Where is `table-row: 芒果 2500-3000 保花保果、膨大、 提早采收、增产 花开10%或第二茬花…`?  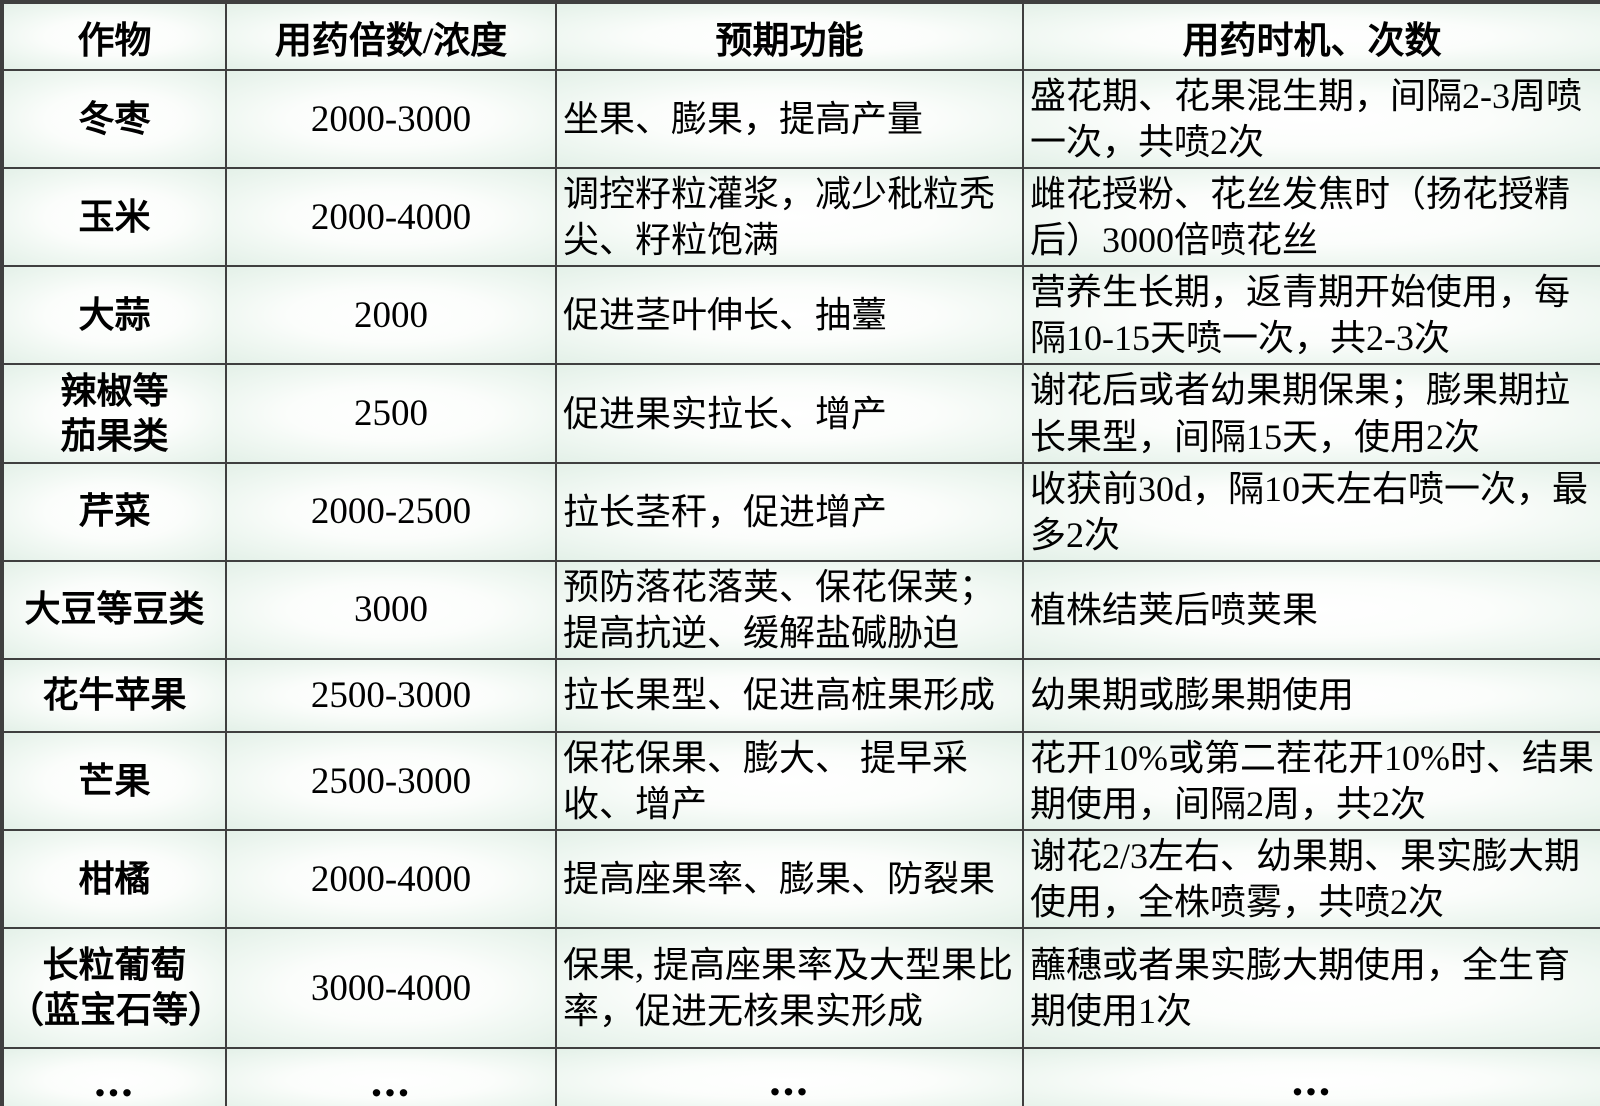
table-row: 芒果 2500-3000 保花保果、膨大、 提早采收、增产 花开10%或第二茬花… is located at coordinates (800, 781).